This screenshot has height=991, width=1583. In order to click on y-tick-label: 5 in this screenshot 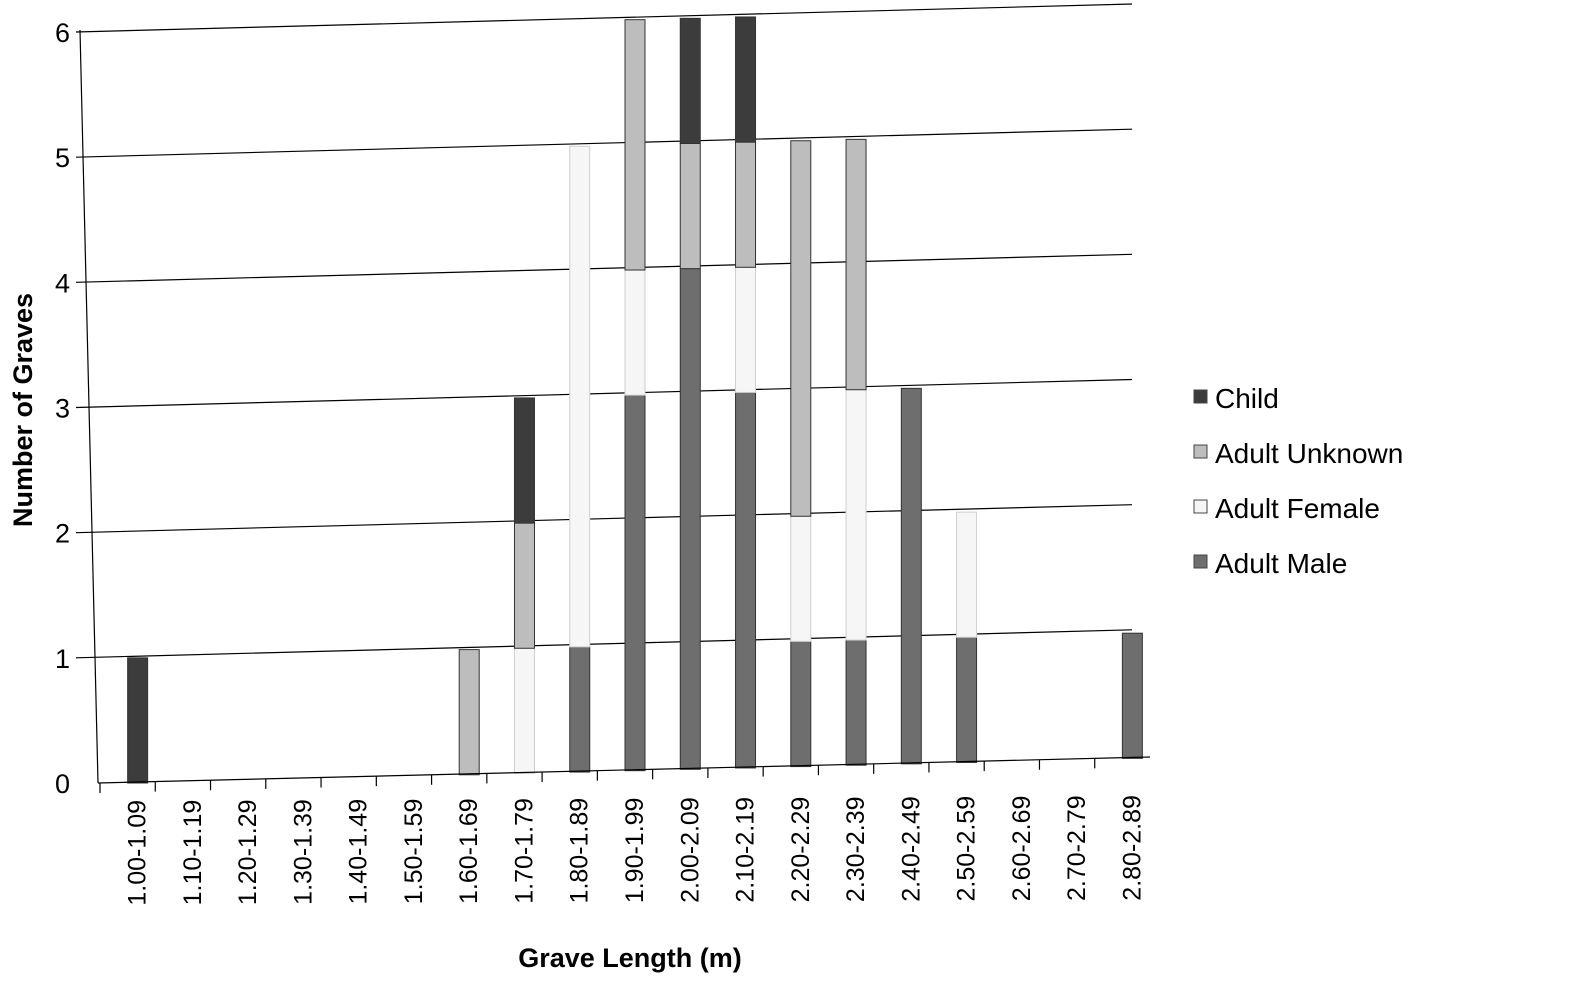, I will do `click(62, 158)`.